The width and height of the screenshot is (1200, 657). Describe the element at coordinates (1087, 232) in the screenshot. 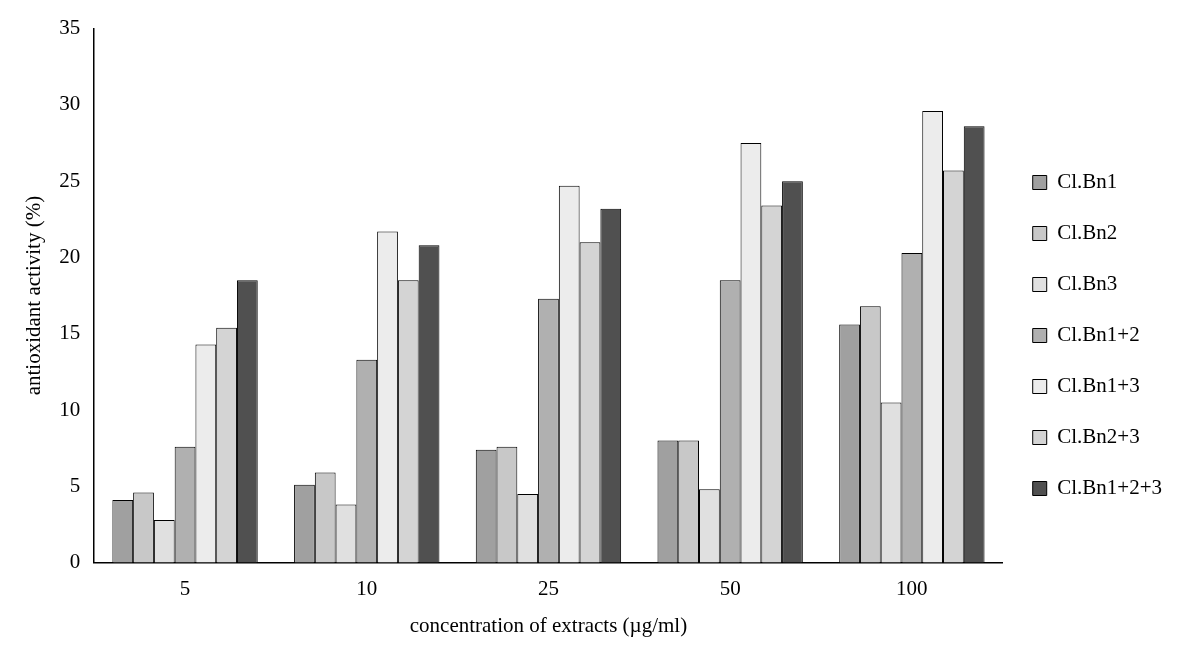

I see `legend-label: Cl.Bn2` at that location.